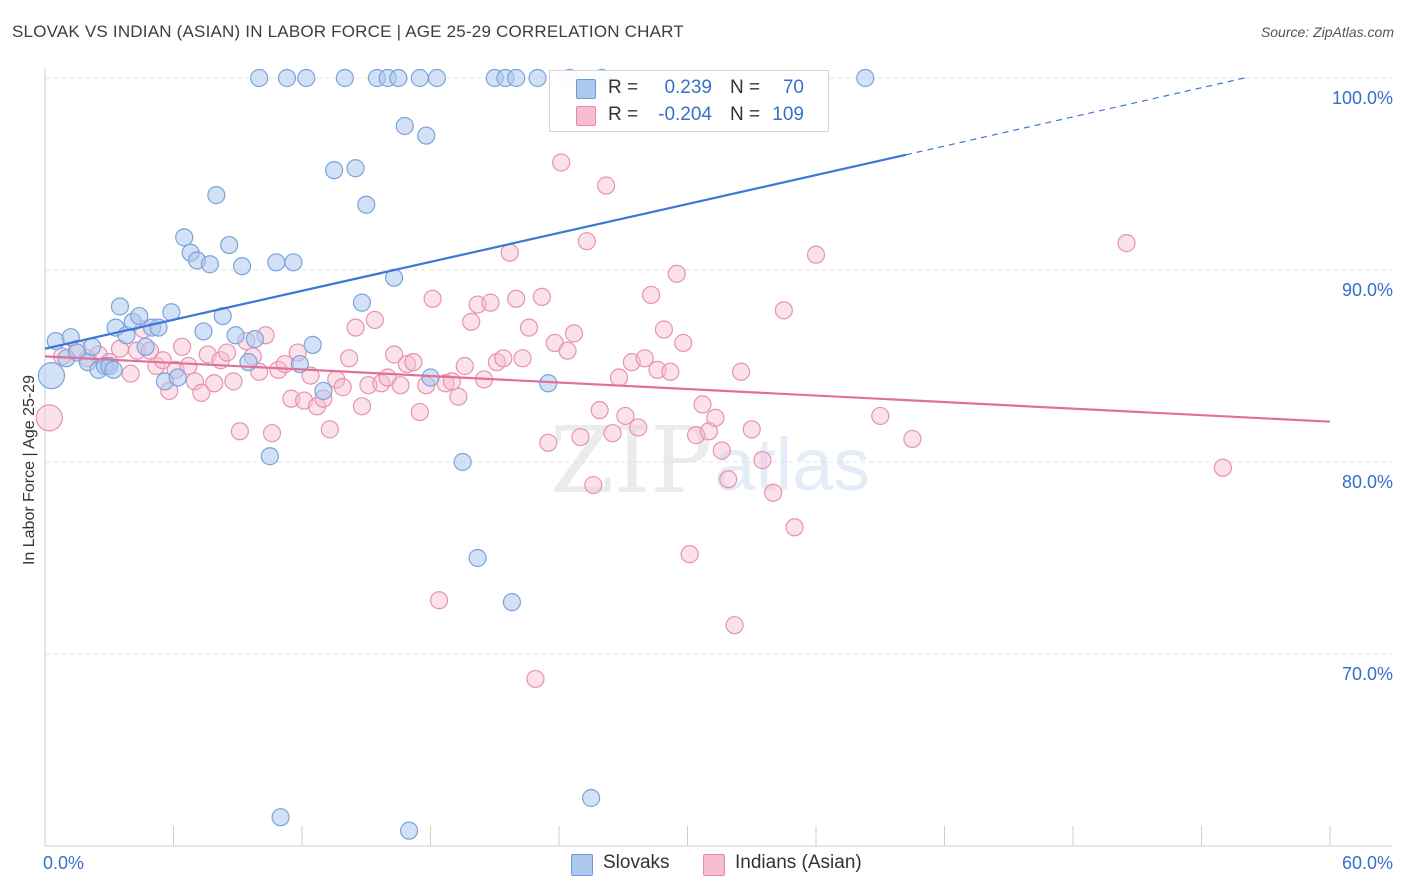 The width and height of the screenshot is (1406, 892). Describe the element at coordinates (1367, 482) in the screenshot. I see `y-tick-label: 80.0%` at that location.